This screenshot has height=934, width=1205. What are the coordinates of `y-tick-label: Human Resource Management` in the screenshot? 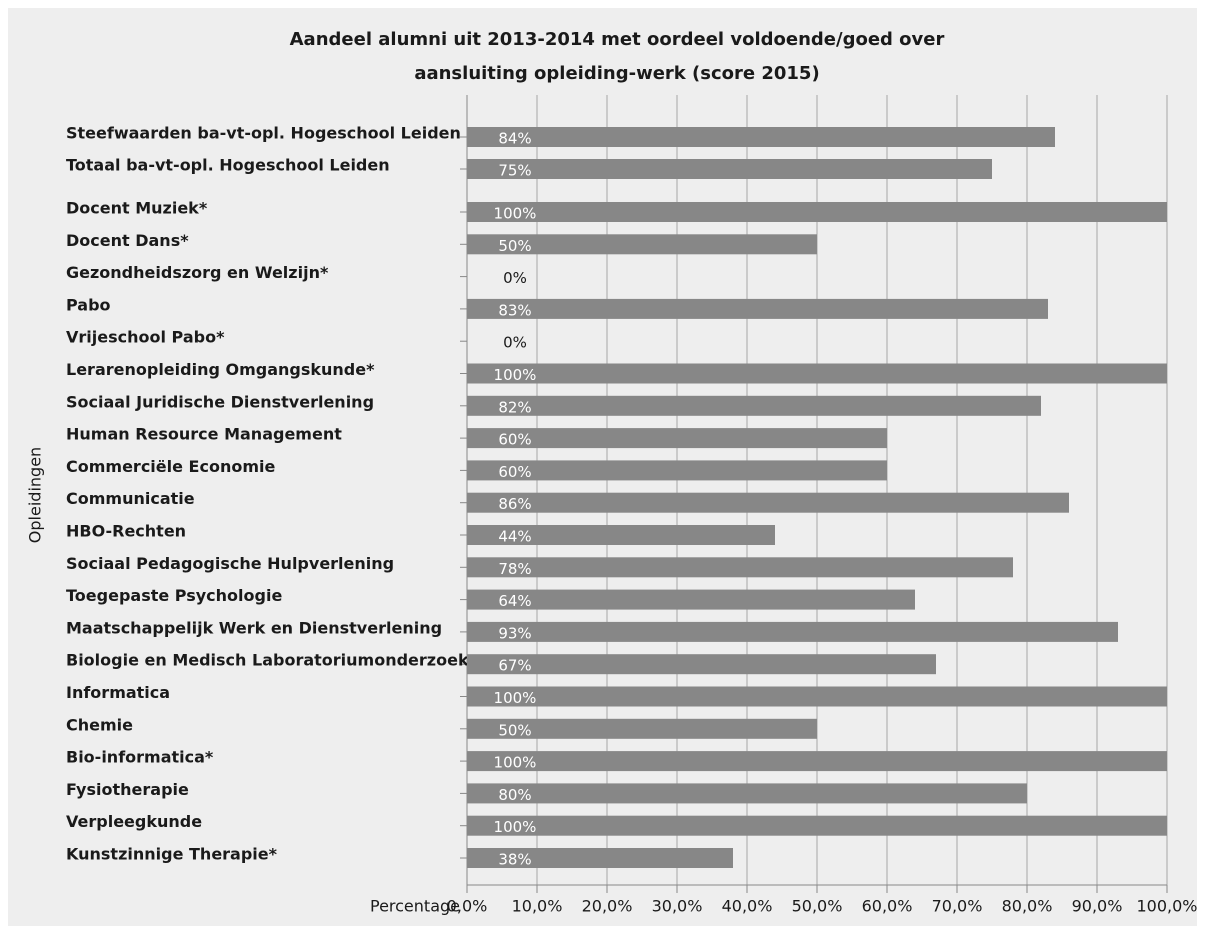 It's located at (204, 434).